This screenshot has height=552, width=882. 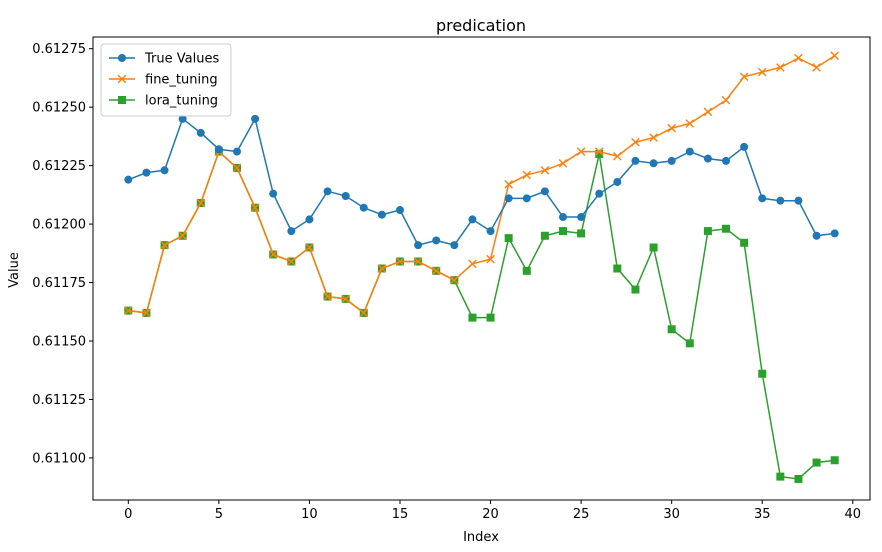 I want to click on x-tick-label: 35, so click(x=762, y=514).